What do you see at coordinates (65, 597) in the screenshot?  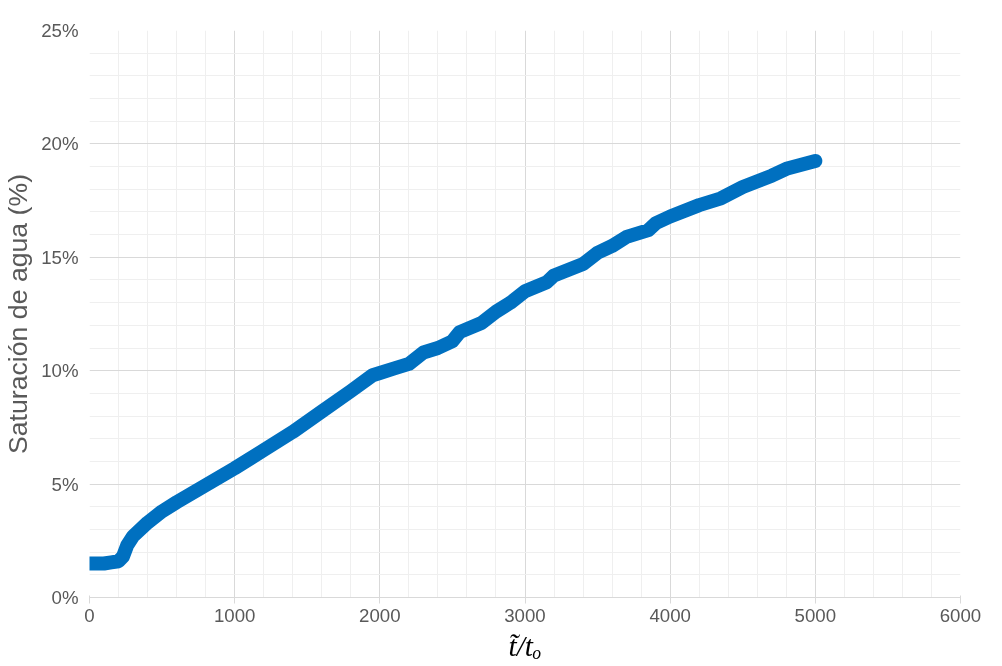 I see `y-tick-label: 0%` at bounding box center [65, 597].